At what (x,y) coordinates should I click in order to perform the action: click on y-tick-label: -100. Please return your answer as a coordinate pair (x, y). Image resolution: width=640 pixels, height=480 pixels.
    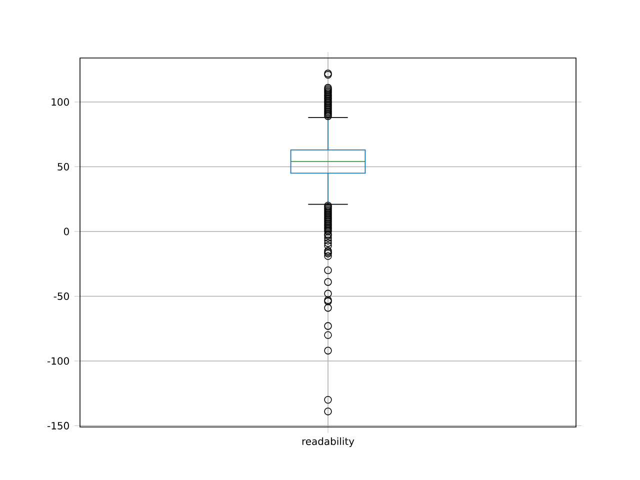
    Looking at the image, I should click on (58, 361).